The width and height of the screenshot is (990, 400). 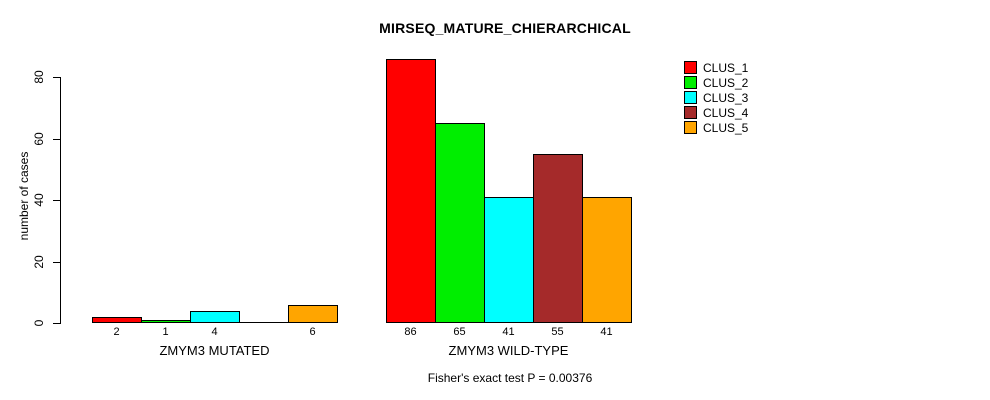 What do you see at coordinates (726, 97) in the screenshot?
I see `legend-label: CLUS_3` at bounding box center [726, 97].